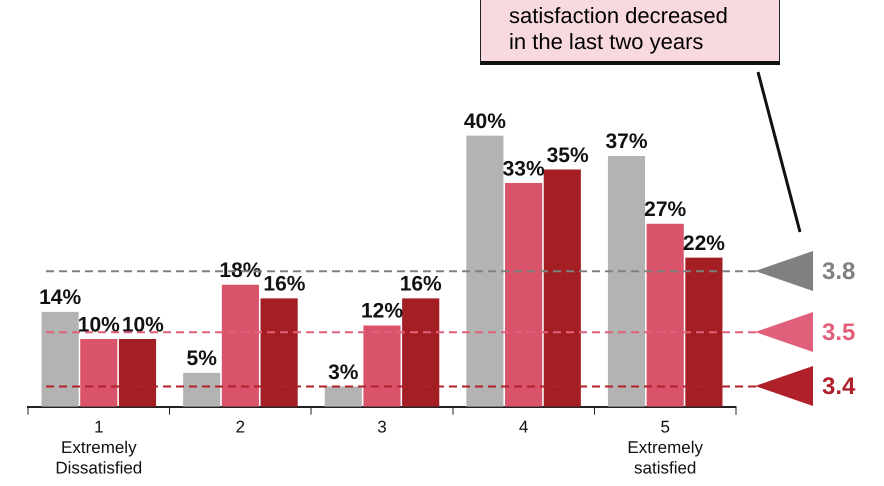 This screenshot has width=884, height=486. Describe the element at coordinates (665, 448) in the screenshot. I see `x-tick-label: 5 Extremely satisfied` at that location.